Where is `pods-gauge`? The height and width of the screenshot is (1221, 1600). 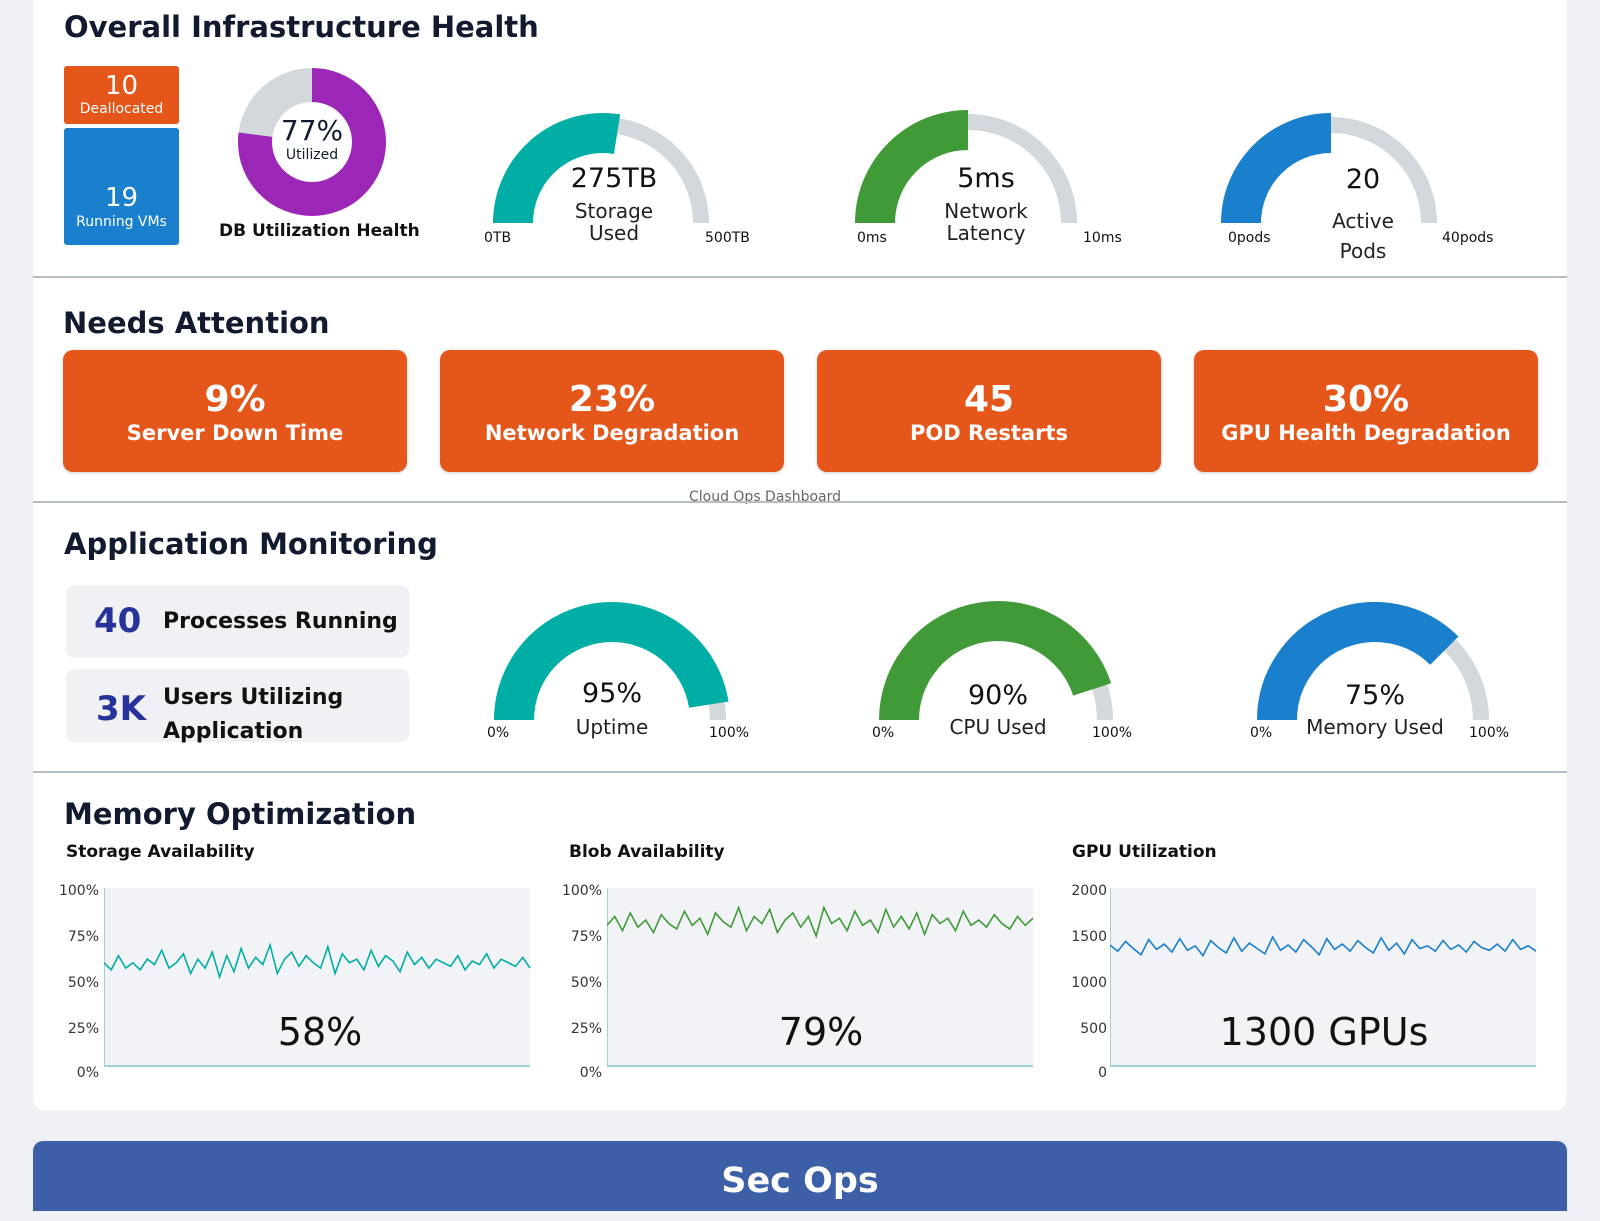
pods-gauge is located at coordinates (1329, 168).